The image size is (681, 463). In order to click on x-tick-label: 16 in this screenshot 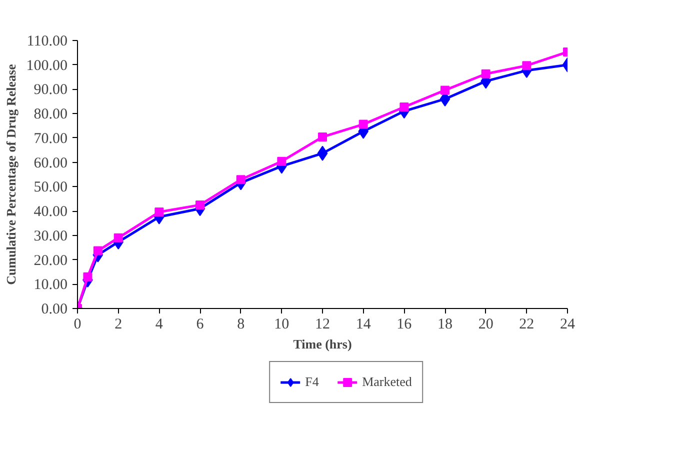, I will do `click(404, 324)`.